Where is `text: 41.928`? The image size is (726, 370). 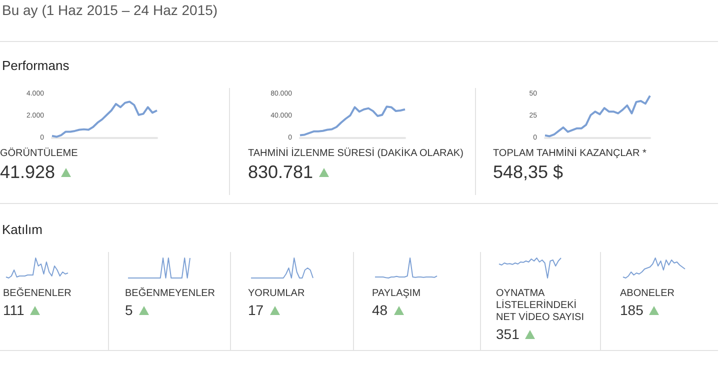
text: 41.928 is located at coordinates (28, 172).